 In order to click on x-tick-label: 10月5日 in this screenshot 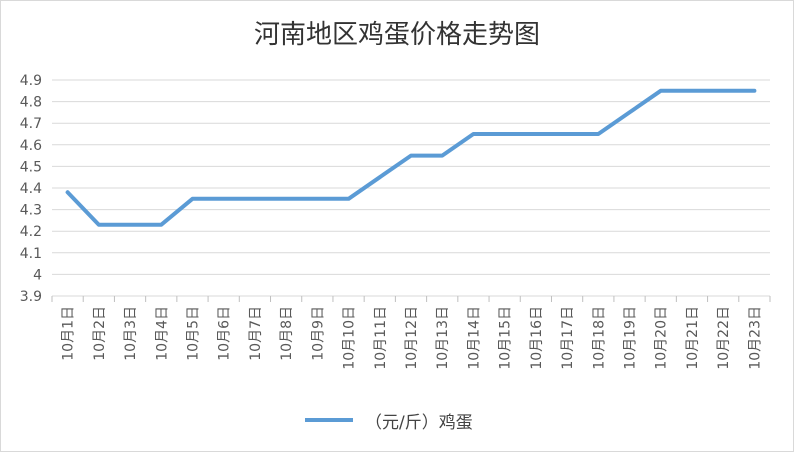, I will do `click(193, 333)`.